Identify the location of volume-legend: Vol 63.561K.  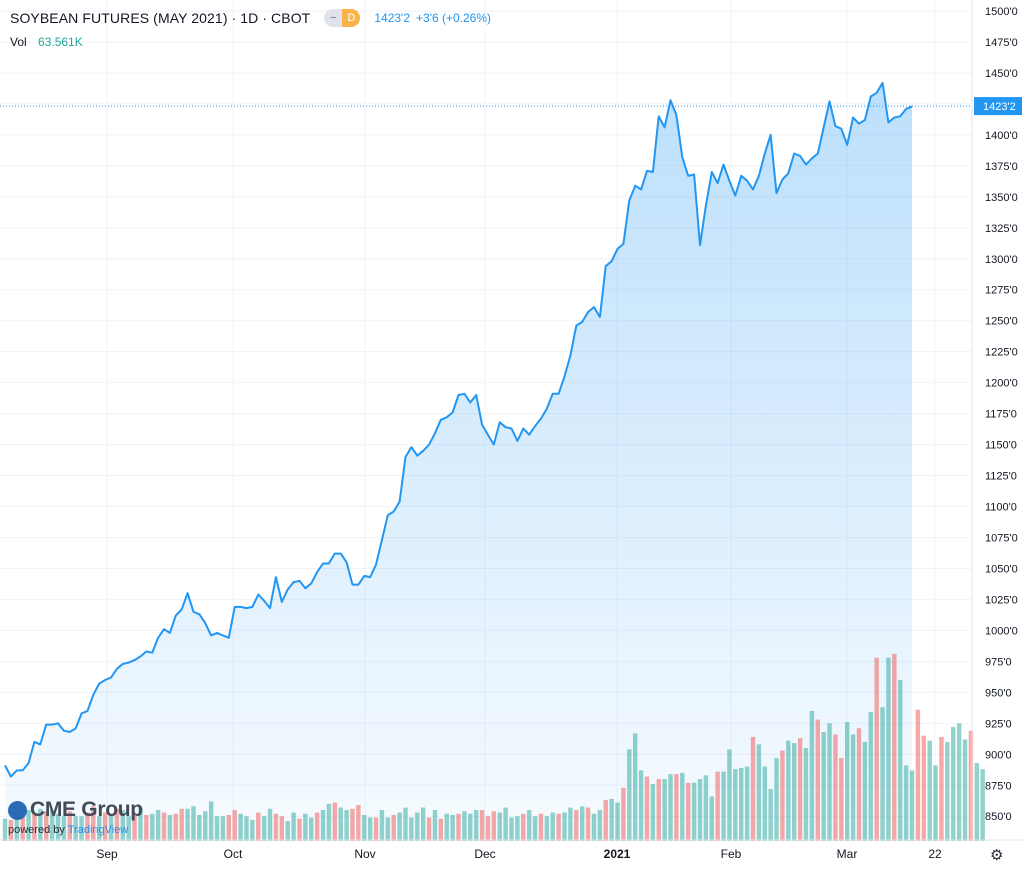
(46, 42).